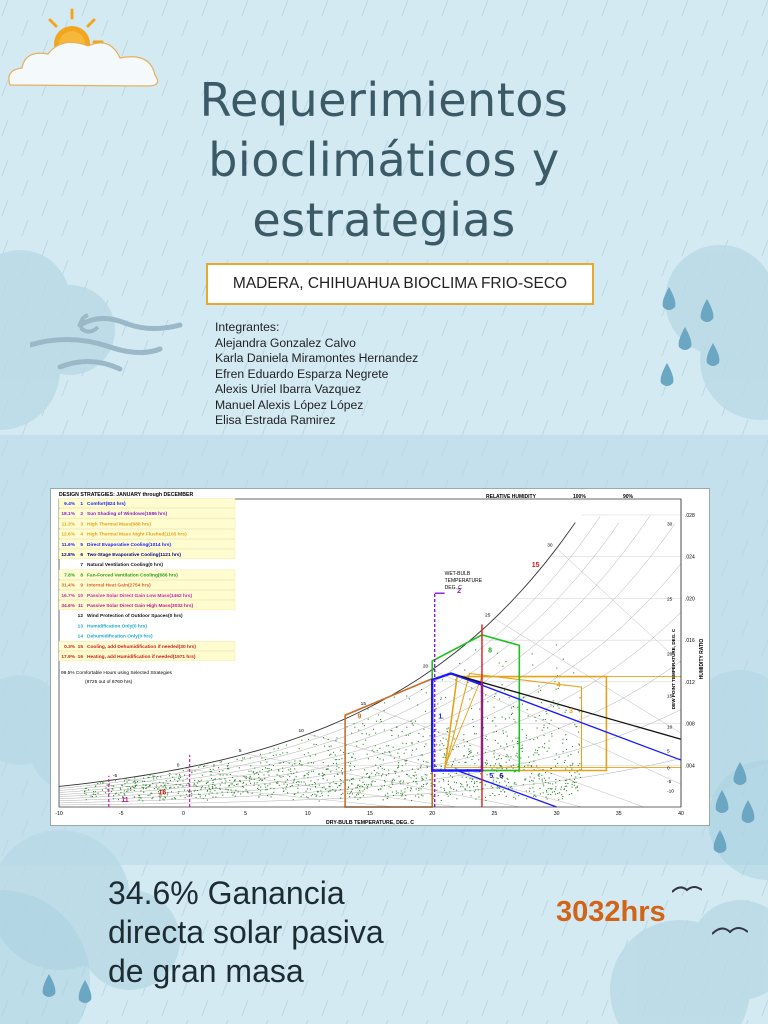  I want to click on strategy-name: Comfort(824 hrs), so click(106, 504).